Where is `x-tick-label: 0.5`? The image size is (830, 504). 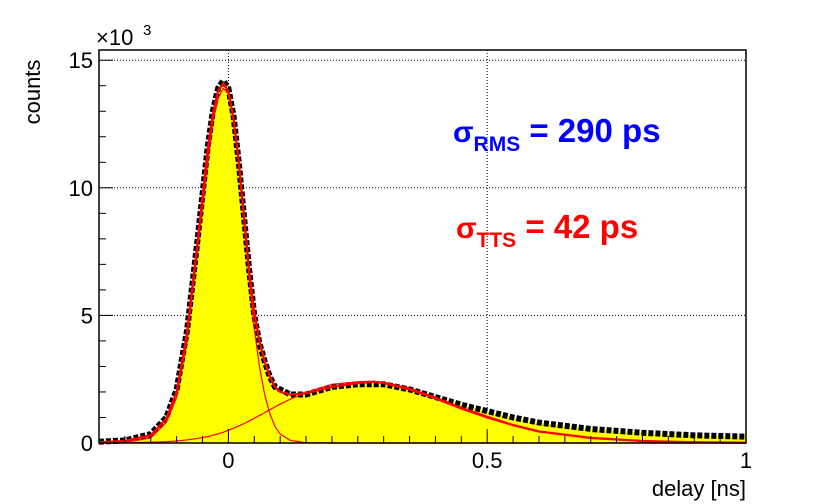 x-tick-label: 0.5 is located at coordinates (487, 460).